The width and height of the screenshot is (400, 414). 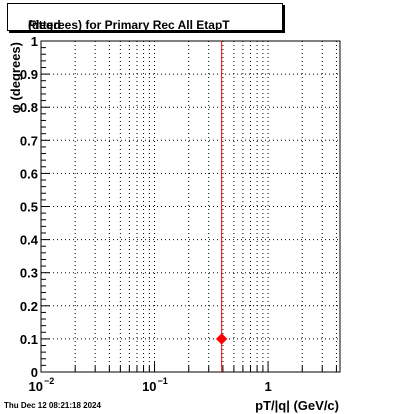 I want to click on y-axis-label: φ (degrees), so click(x=15, y=77).